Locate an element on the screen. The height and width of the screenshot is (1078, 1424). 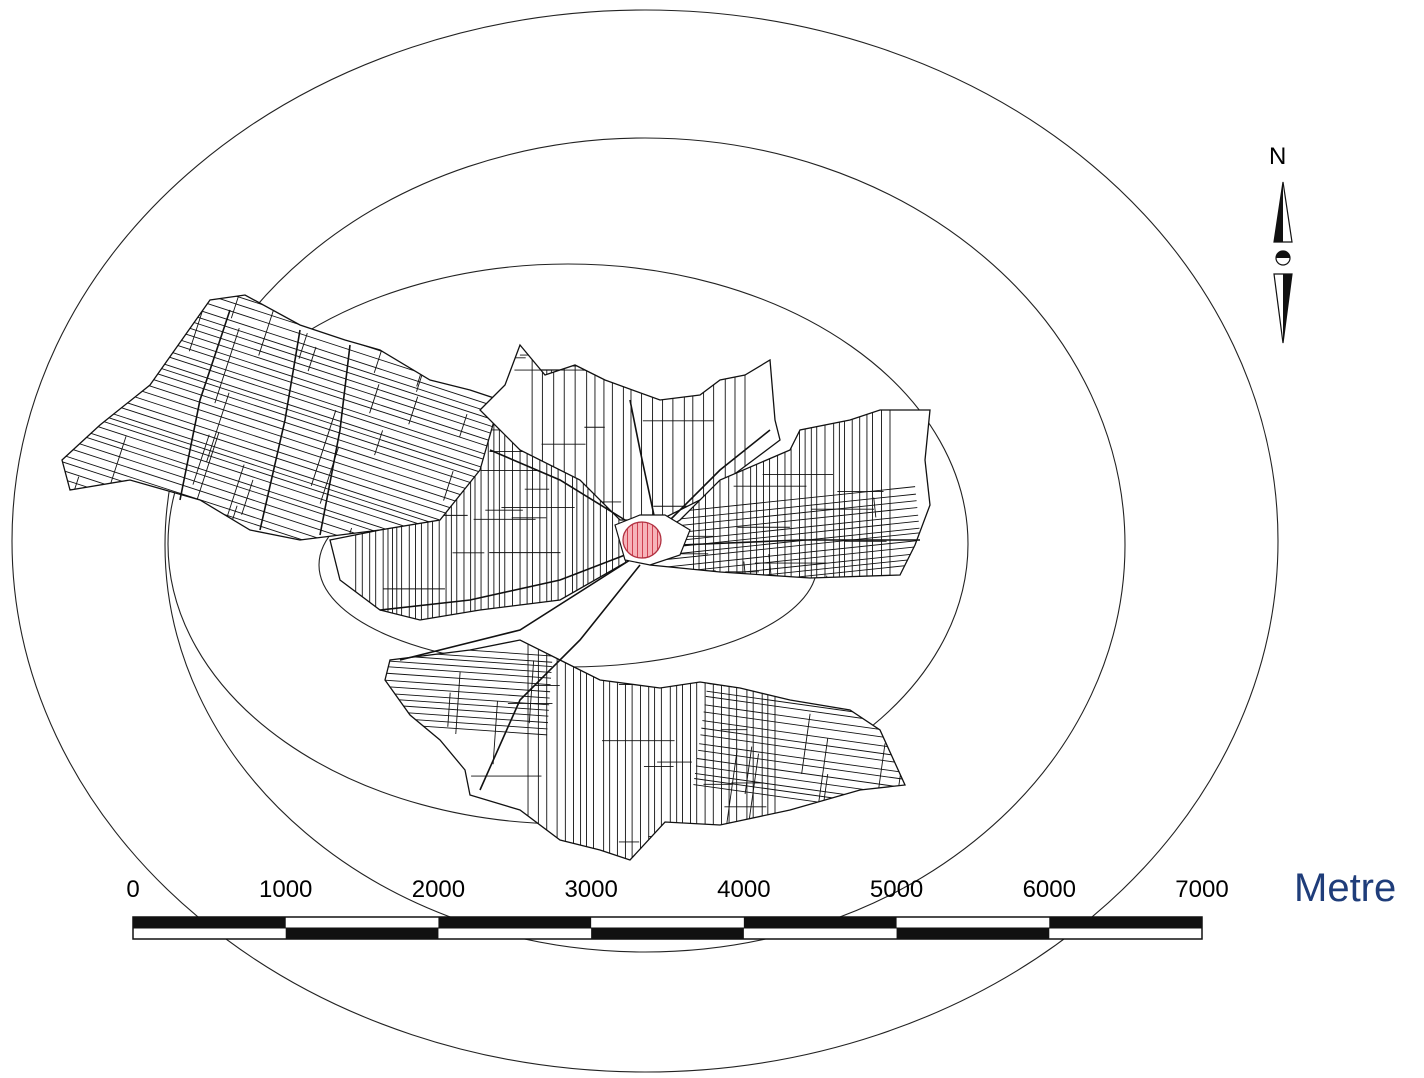
scale-unit-label: Metre is located at coordinates (1345, 888).